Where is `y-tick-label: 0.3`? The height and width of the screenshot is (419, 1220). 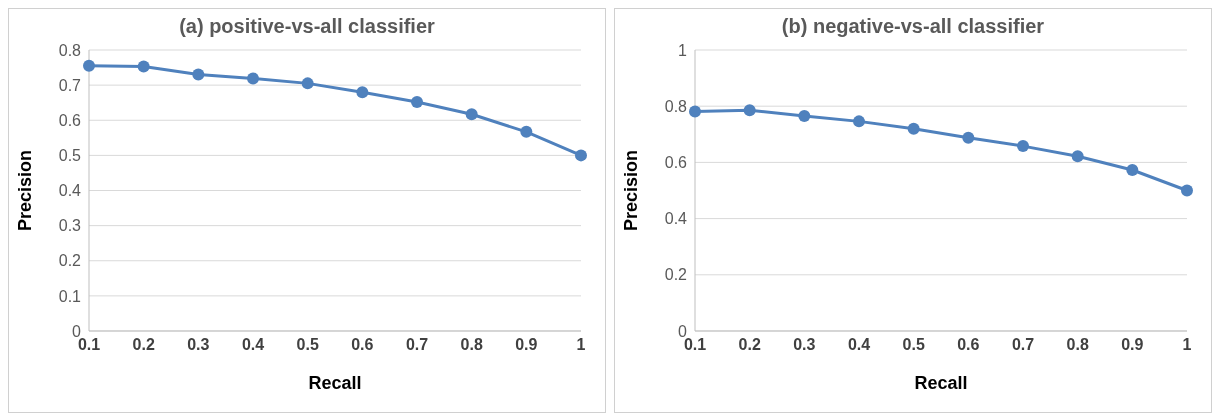
y-tick-label: 0.3 is located at coordinates (70, 226).